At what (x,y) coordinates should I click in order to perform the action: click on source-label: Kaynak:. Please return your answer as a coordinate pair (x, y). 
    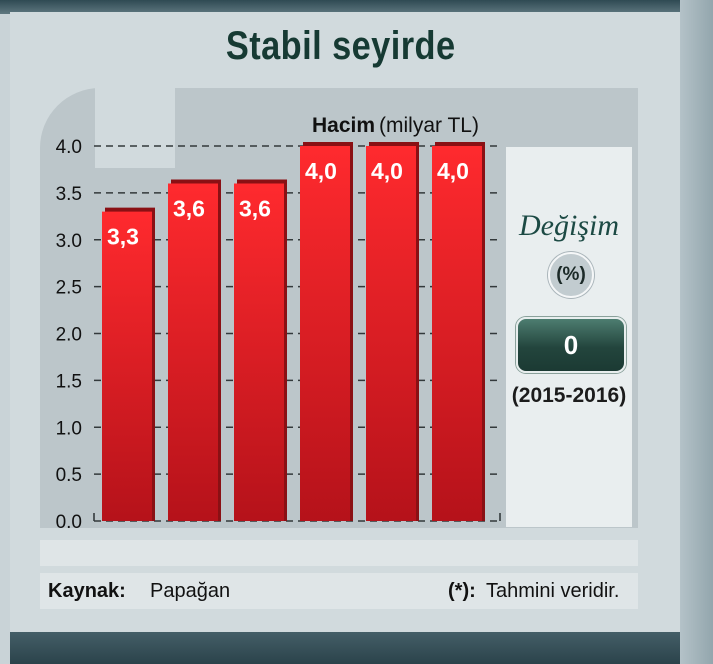
    Looking at the image, I should click on (87, 591).